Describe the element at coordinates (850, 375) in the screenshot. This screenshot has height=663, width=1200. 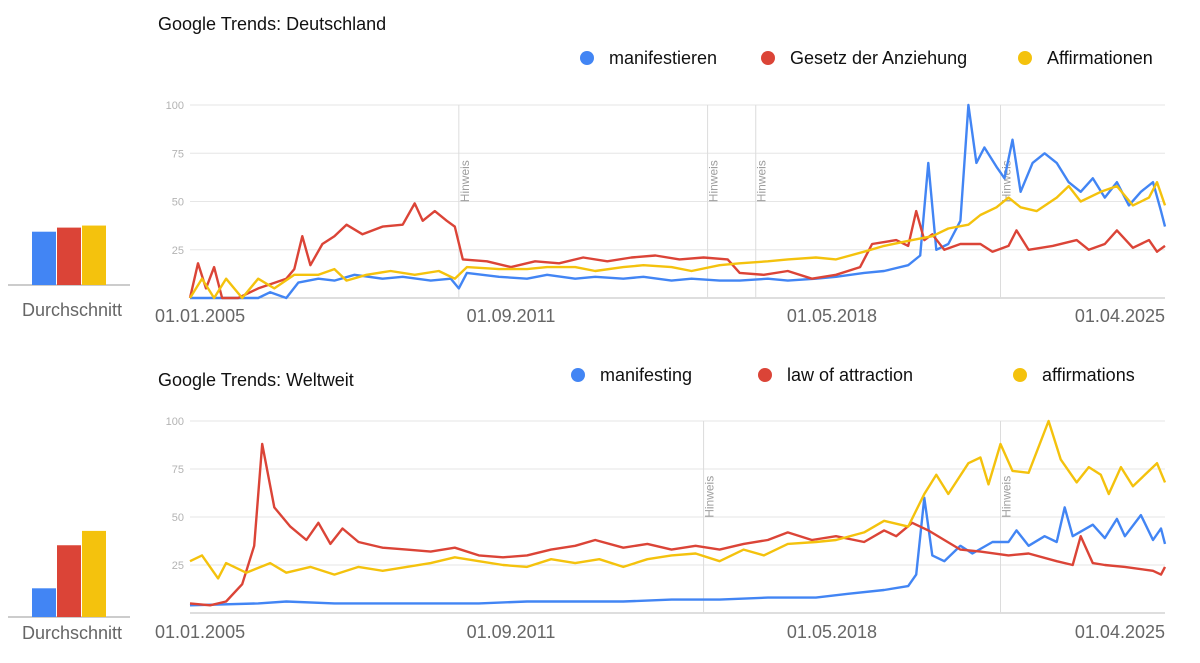
I see `legend-label: law of attraction` at that location.